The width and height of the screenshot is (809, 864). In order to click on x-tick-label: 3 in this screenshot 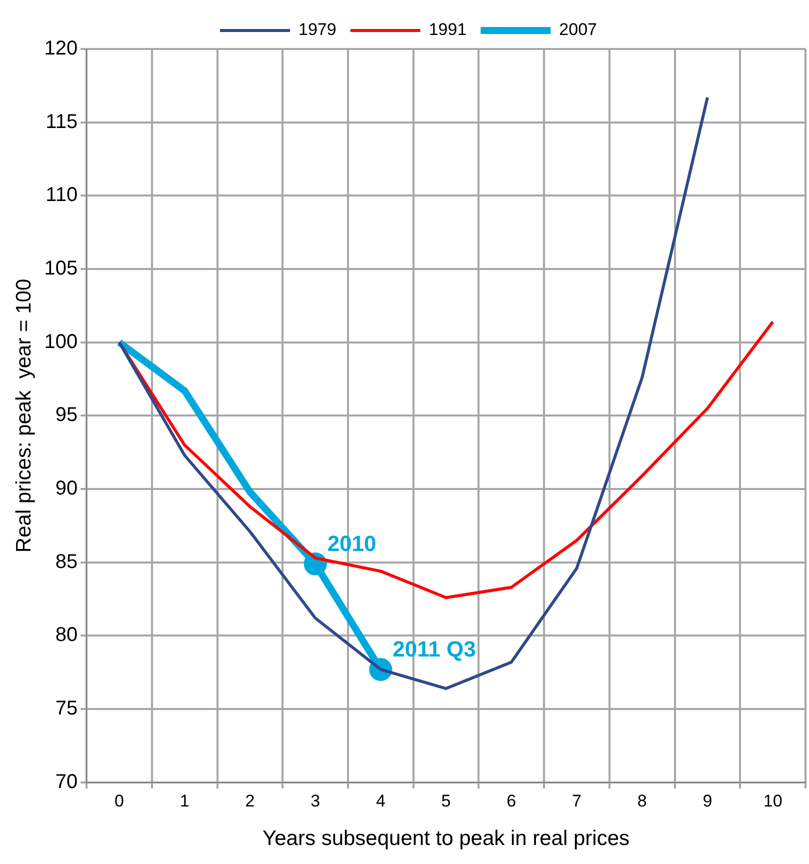, I will do `click(315, 800)`.